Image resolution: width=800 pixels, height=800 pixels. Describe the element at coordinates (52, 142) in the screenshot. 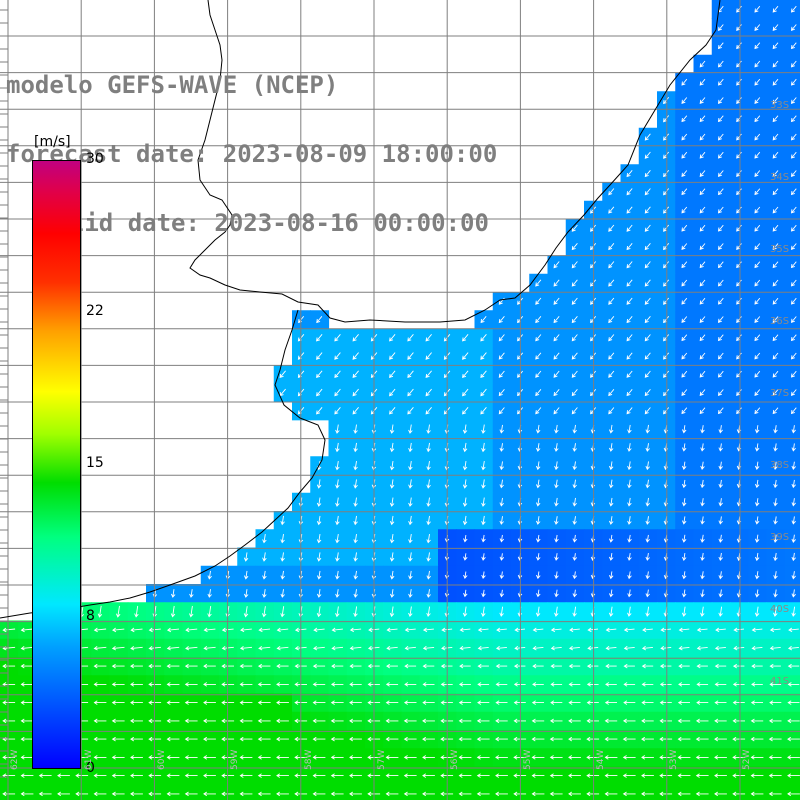

I see `colorbar-unit: [m/s]` at that location.